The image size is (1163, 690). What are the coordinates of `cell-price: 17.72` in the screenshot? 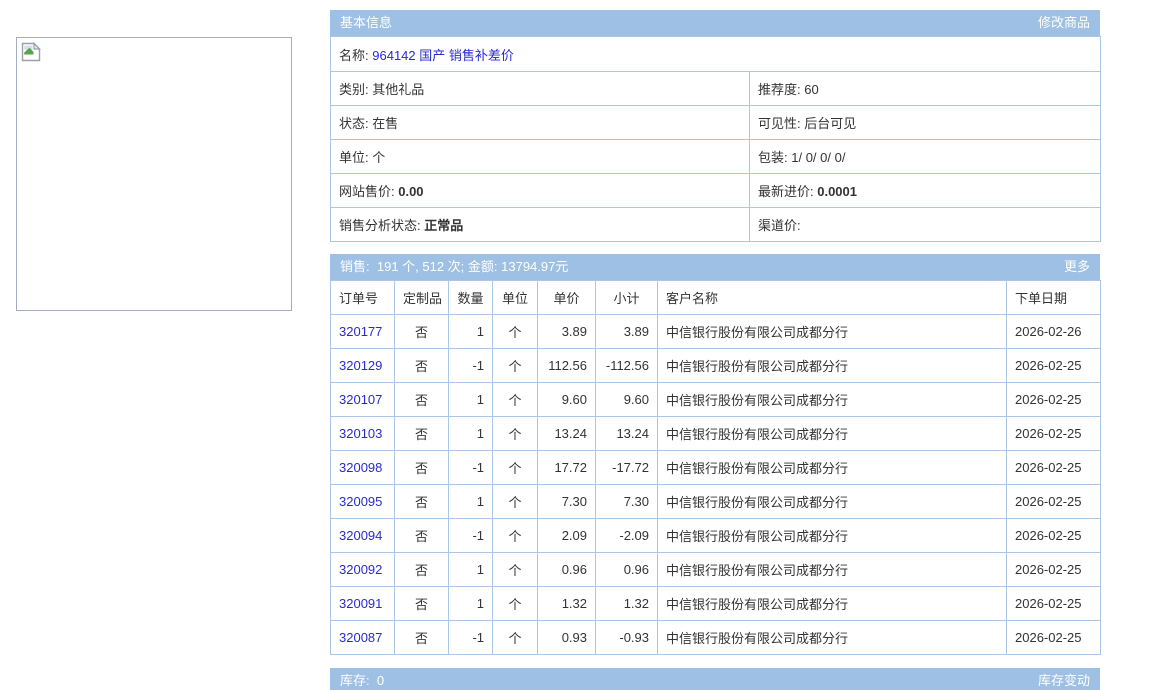 It's located at (566, 467).